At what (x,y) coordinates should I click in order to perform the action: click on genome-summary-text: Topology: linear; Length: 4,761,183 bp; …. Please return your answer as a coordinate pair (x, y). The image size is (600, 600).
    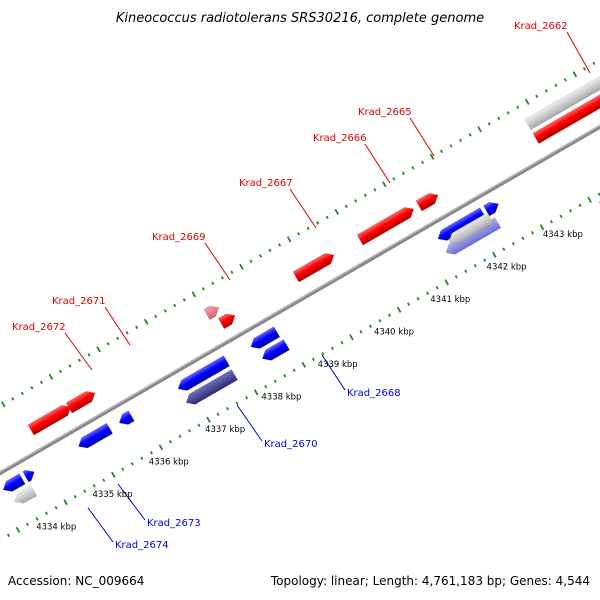
    Looking at the image, I should click on (430, 581).